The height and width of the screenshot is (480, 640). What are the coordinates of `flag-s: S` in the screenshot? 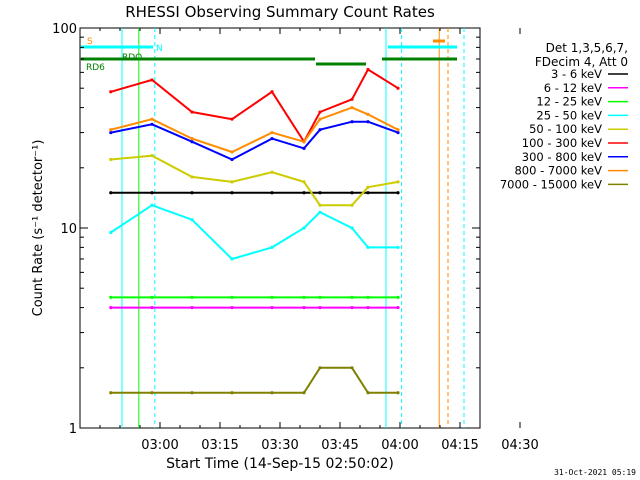 It's located at (90, 42).